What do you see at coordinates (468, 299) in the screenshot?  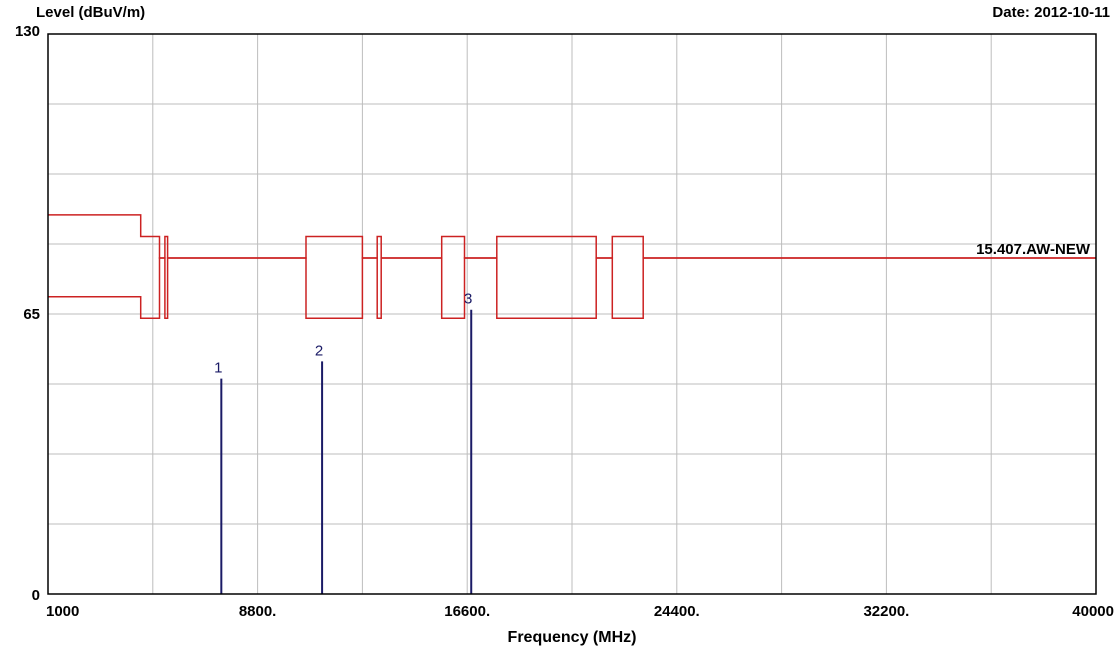 I see `marker-label-3: 3` at bounding box center [468, 299].